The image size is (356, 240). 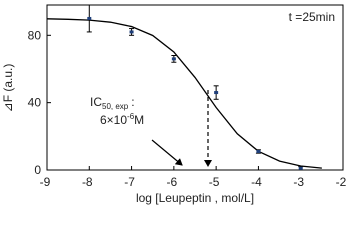 I want to click on x-tick-label: -2, so click(x=341, y=182).